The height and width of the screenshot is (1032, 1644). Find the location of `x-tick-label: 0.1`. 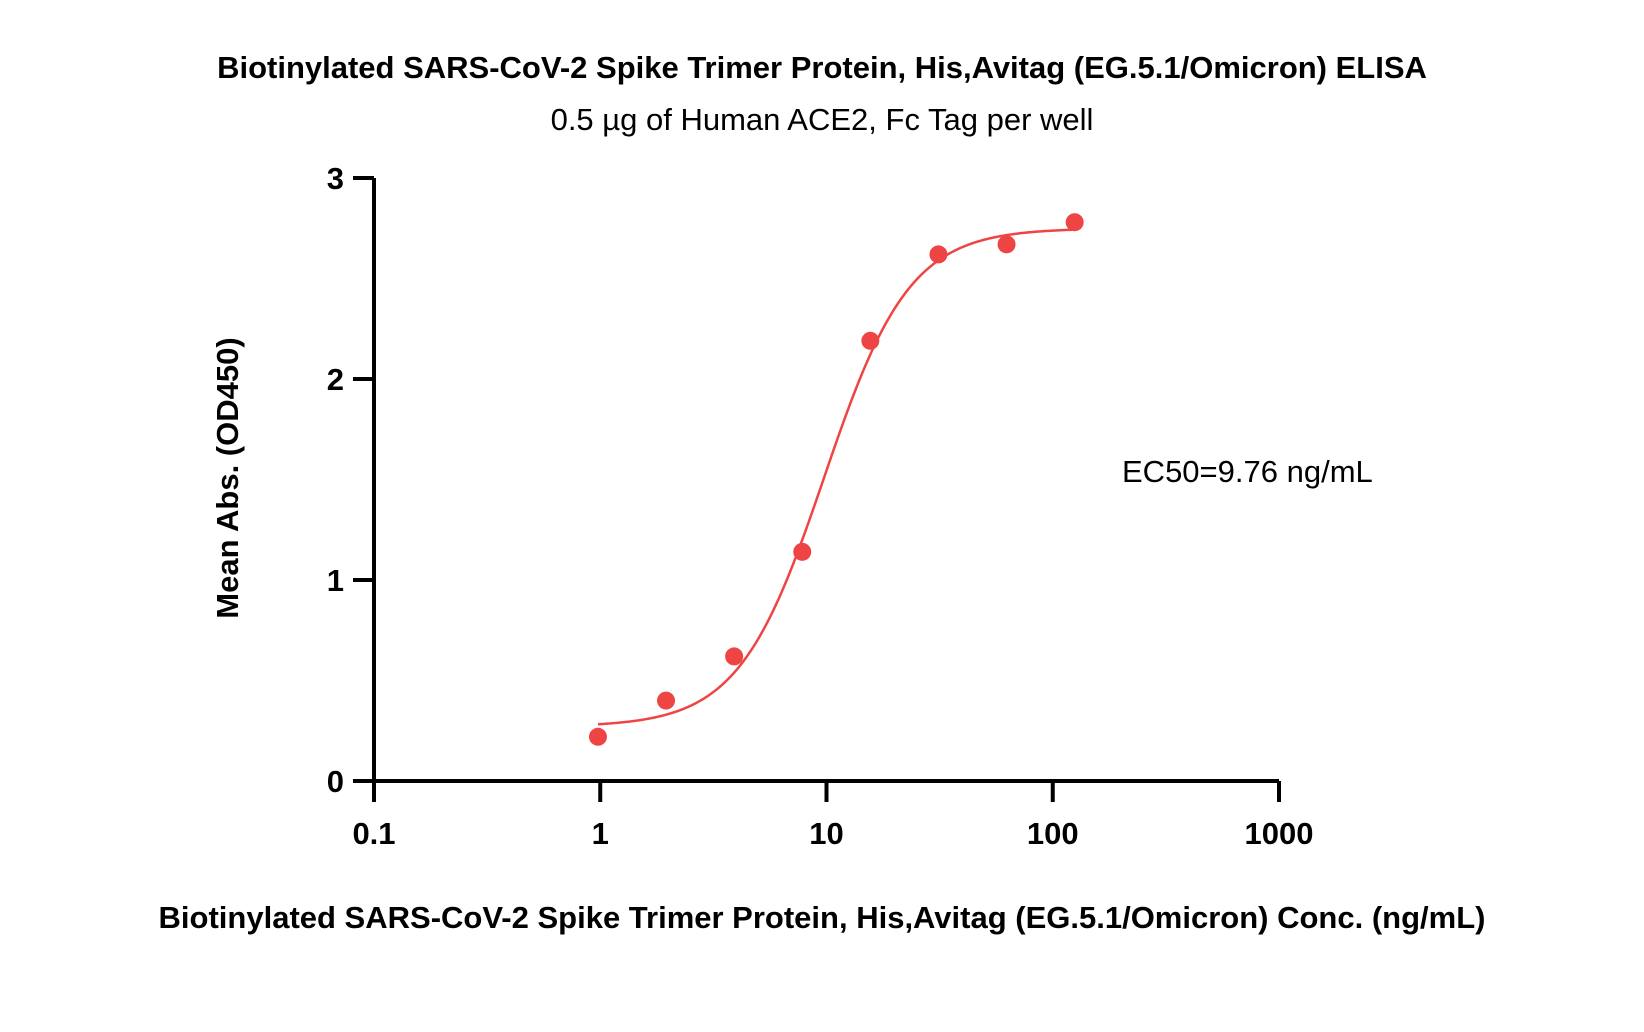

x-tick-label: 0.1 is located at coordinates (373, 833).